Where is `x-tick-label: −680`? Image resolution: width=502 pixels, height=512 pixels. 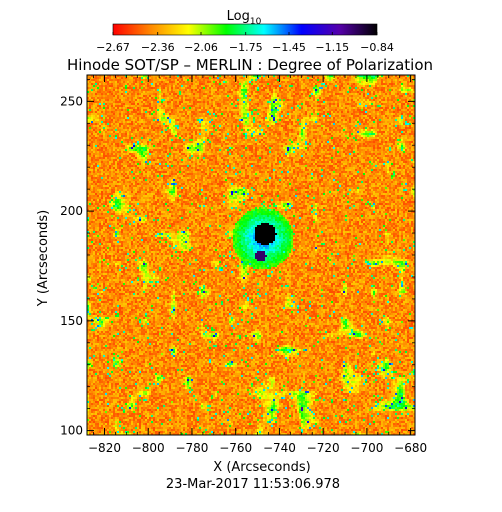 x-tick-label: −680 is located at coordinates (410, 448).